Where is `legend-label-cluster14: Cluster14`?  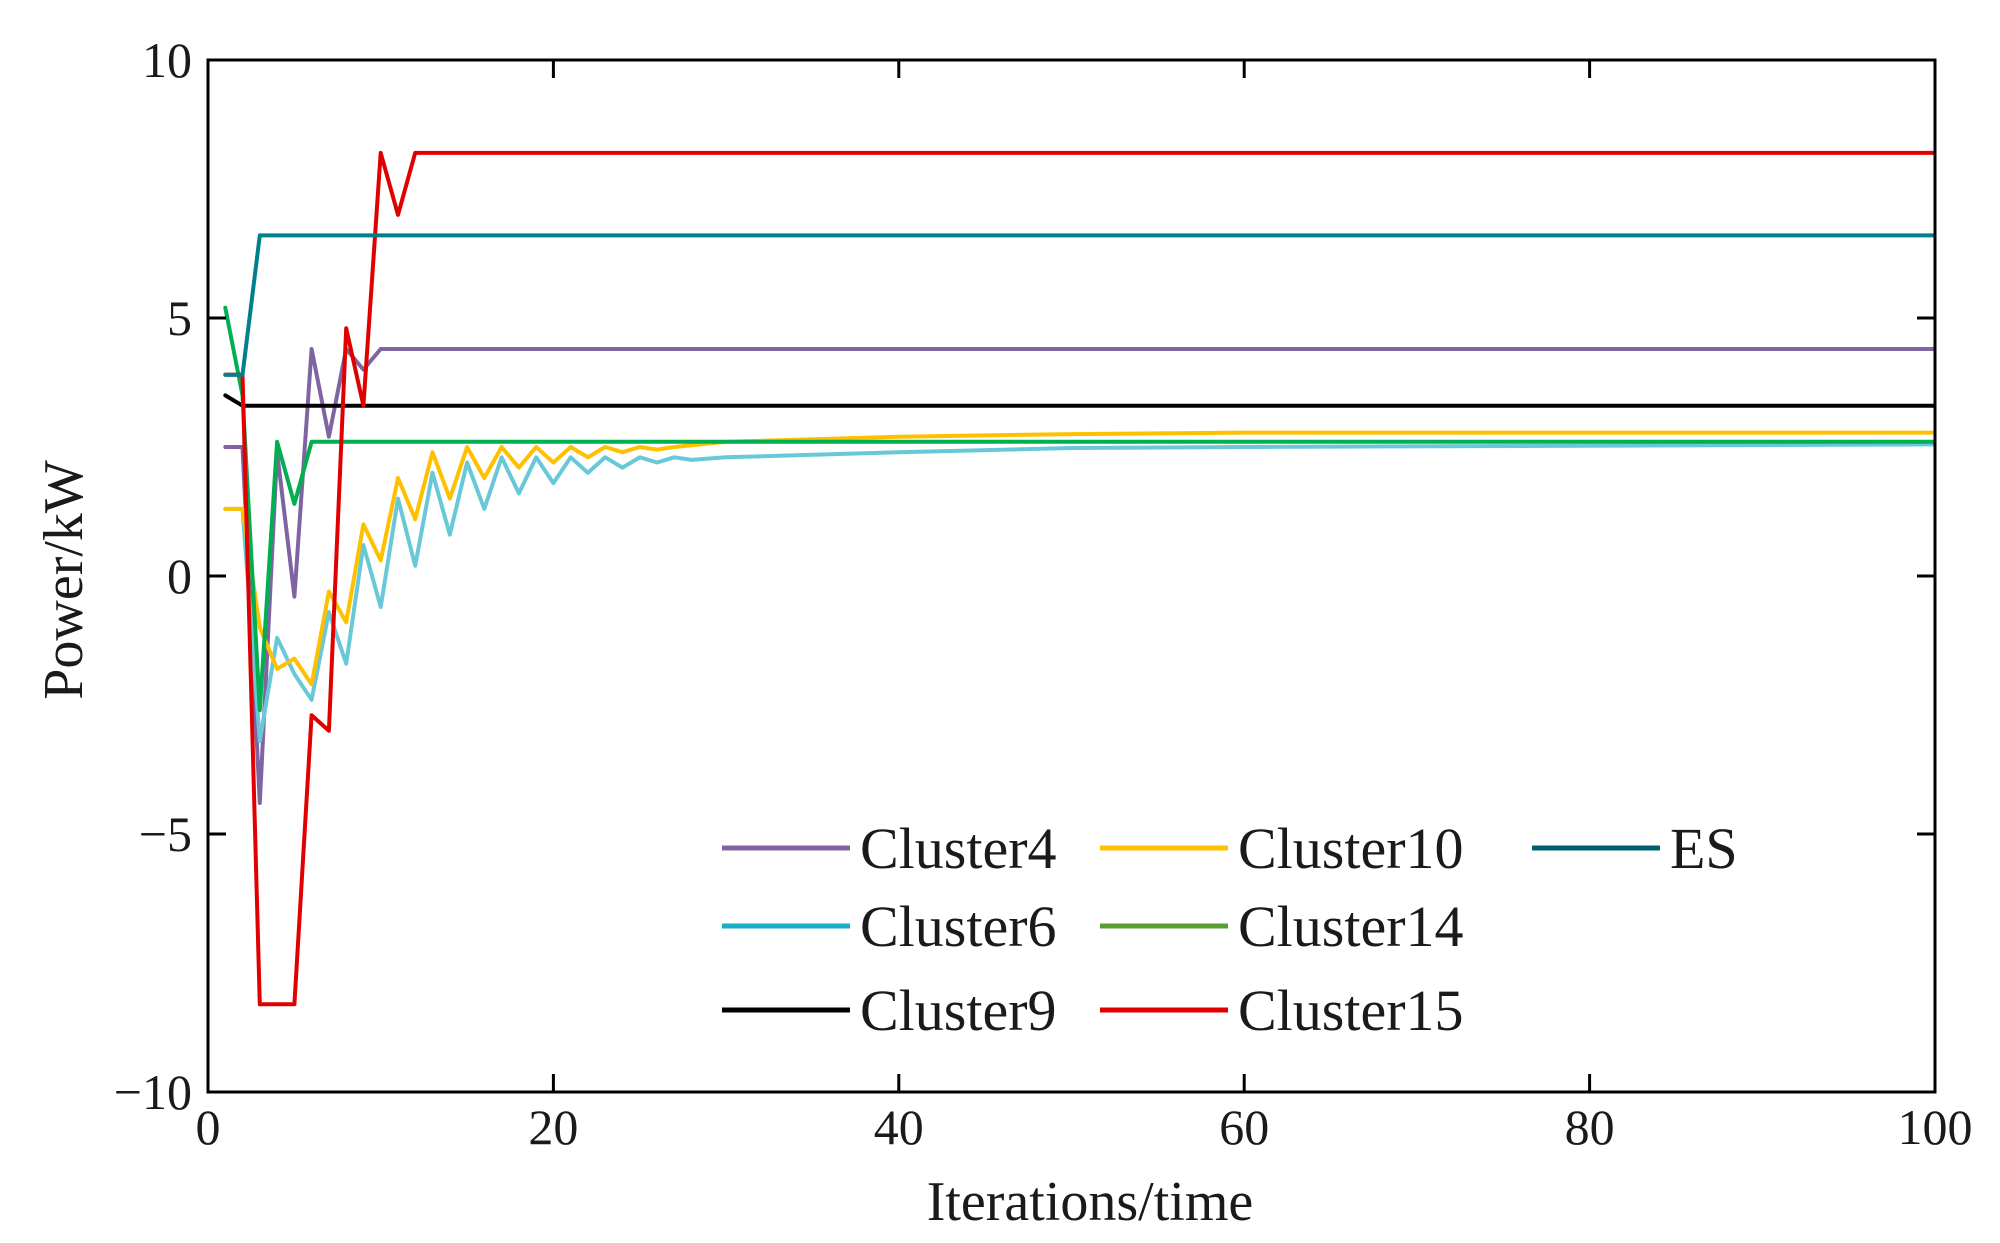
legend-label-cluster14: Cluster14 is located at coordinates (1351, 926).